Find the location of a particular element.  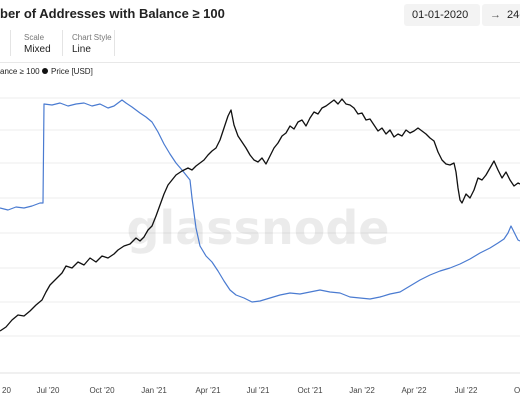

legend-label-addresses: ance ≥ 100 is located at coordinates (20, 71).